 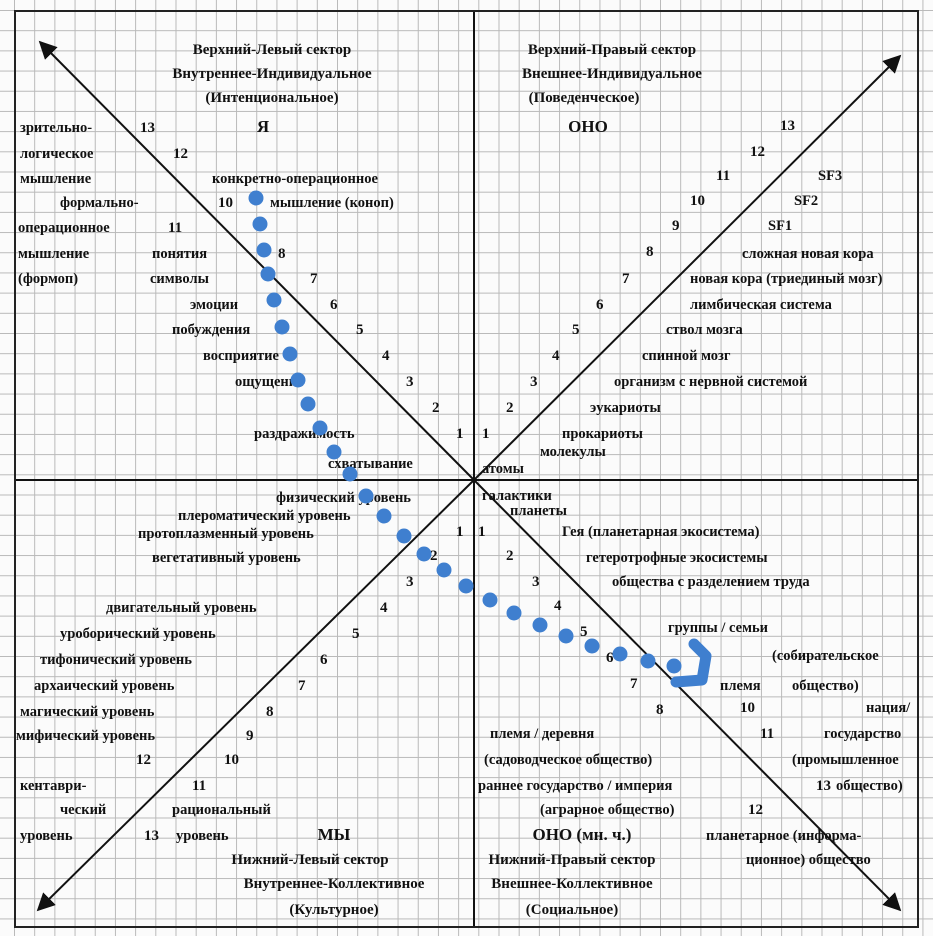 I want to click on ur-label-sf3: SF3, so click(x=830, y=176).